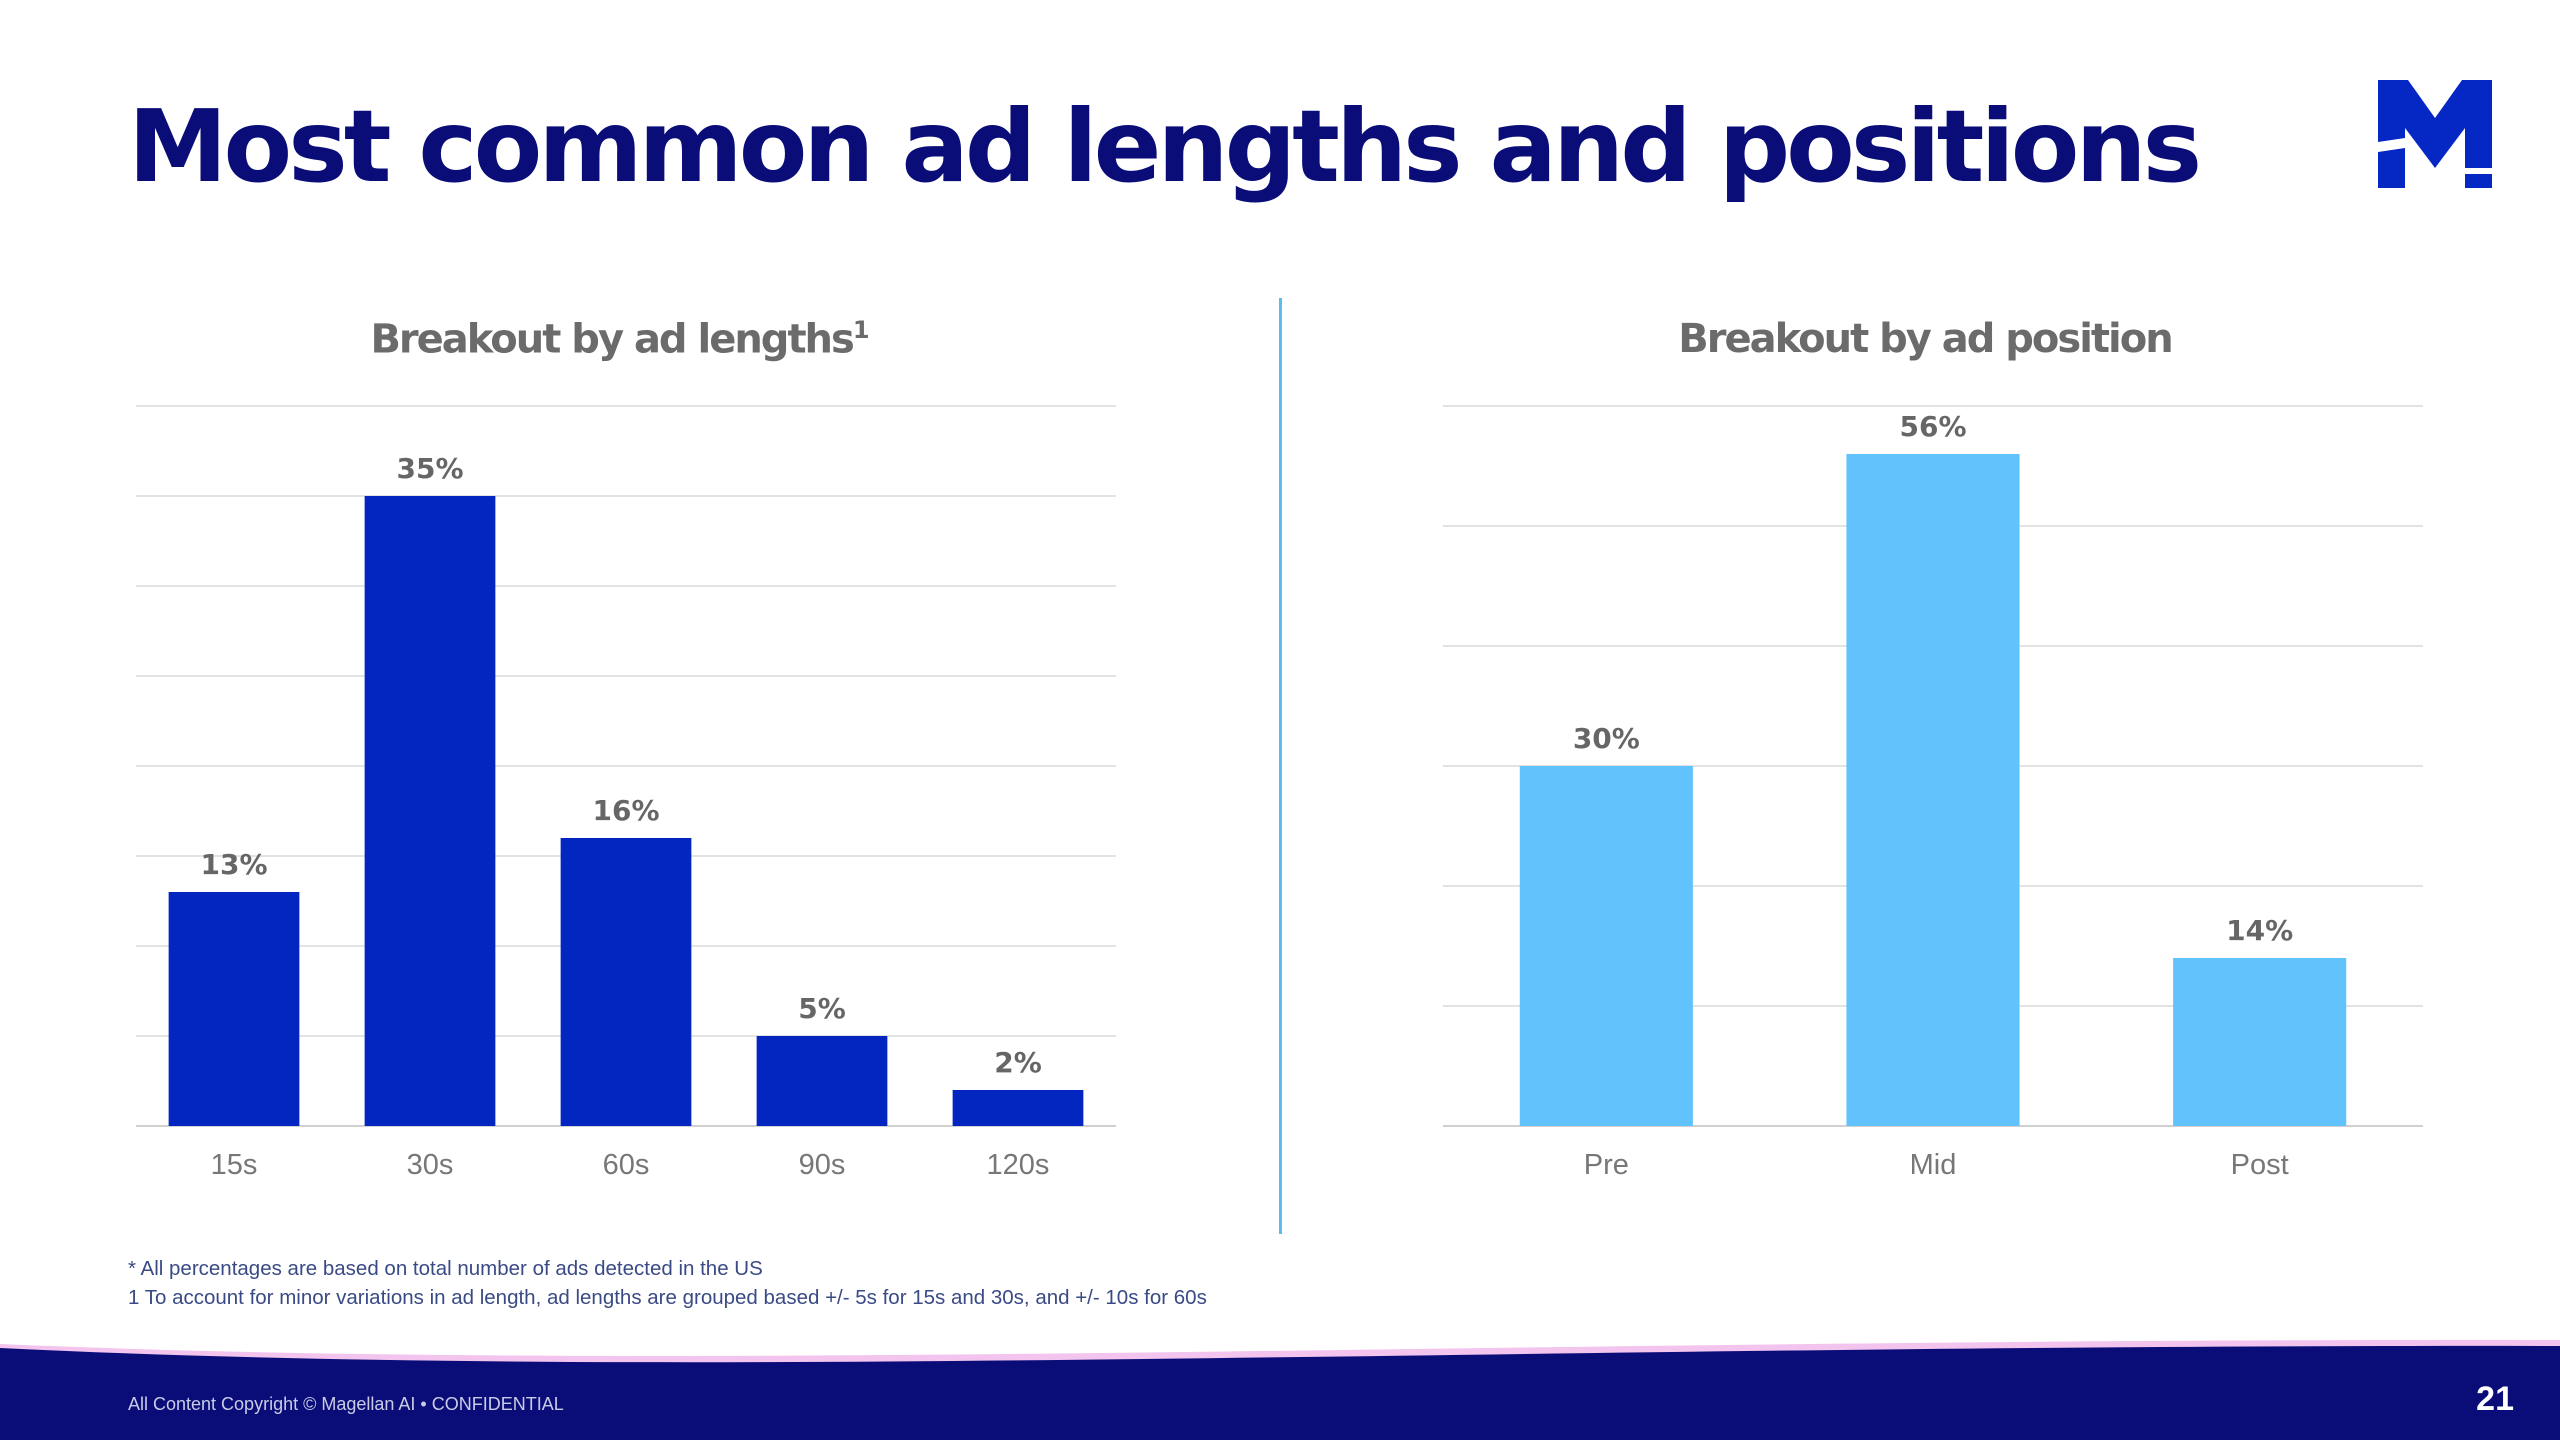 Image resolution: width=2560 pixels, height=1440 pixels. I want to click on data-label-90s: 5%, so click(822, 1008).